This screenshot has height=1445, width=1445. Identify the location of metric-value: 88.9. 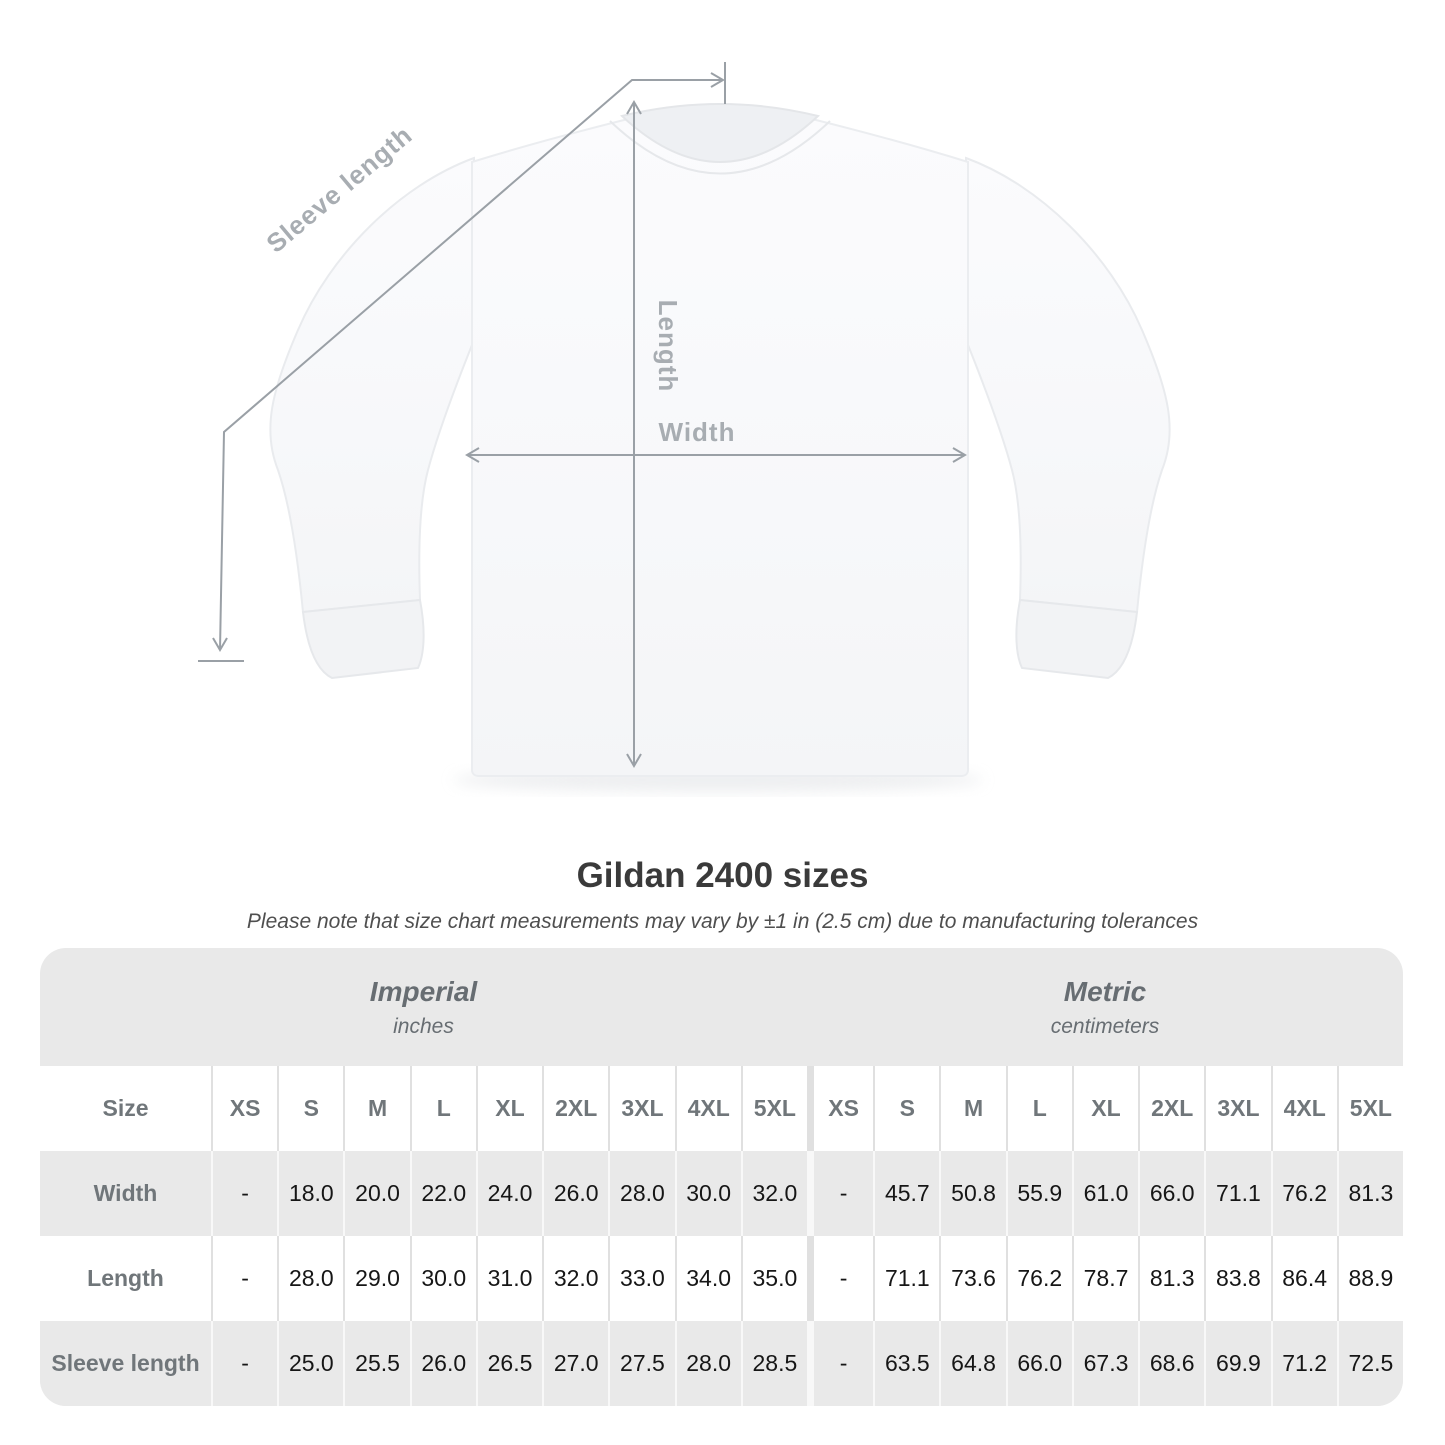
(1369, 1278).